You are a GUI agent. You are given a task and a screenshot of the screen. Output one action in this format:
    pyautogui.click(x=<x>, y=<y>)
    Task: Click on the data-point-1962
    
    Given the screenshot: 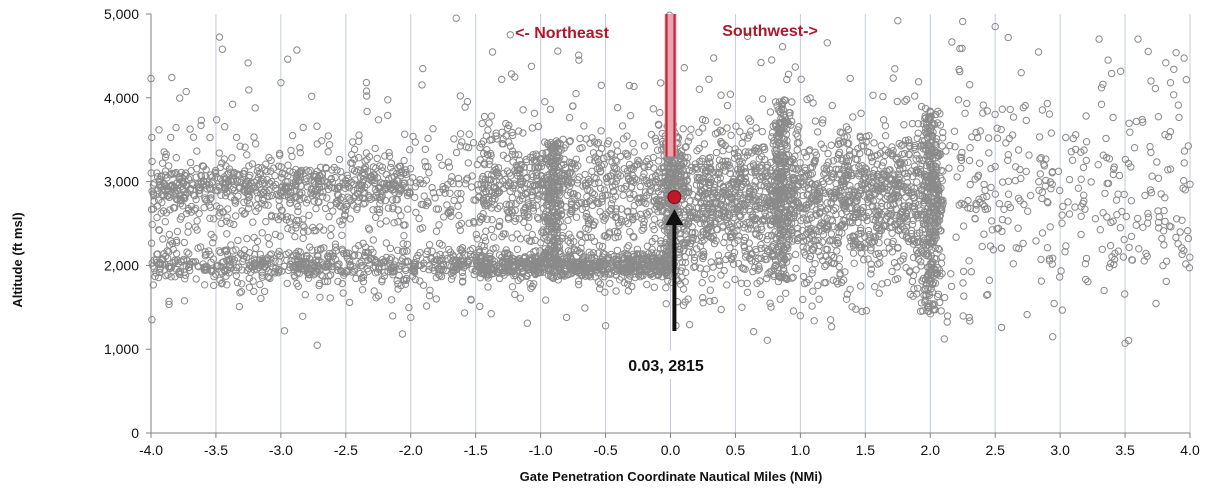 What is the action you would take?
    pyautogui.click(x=359, y=197)
    